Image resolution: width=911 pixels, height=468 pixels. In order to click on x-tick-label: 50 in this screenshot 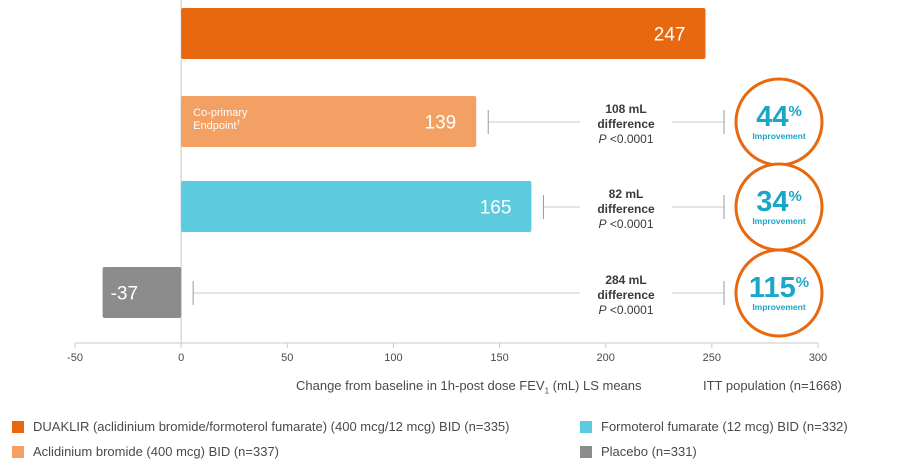, I will do `click(287, 358)`.